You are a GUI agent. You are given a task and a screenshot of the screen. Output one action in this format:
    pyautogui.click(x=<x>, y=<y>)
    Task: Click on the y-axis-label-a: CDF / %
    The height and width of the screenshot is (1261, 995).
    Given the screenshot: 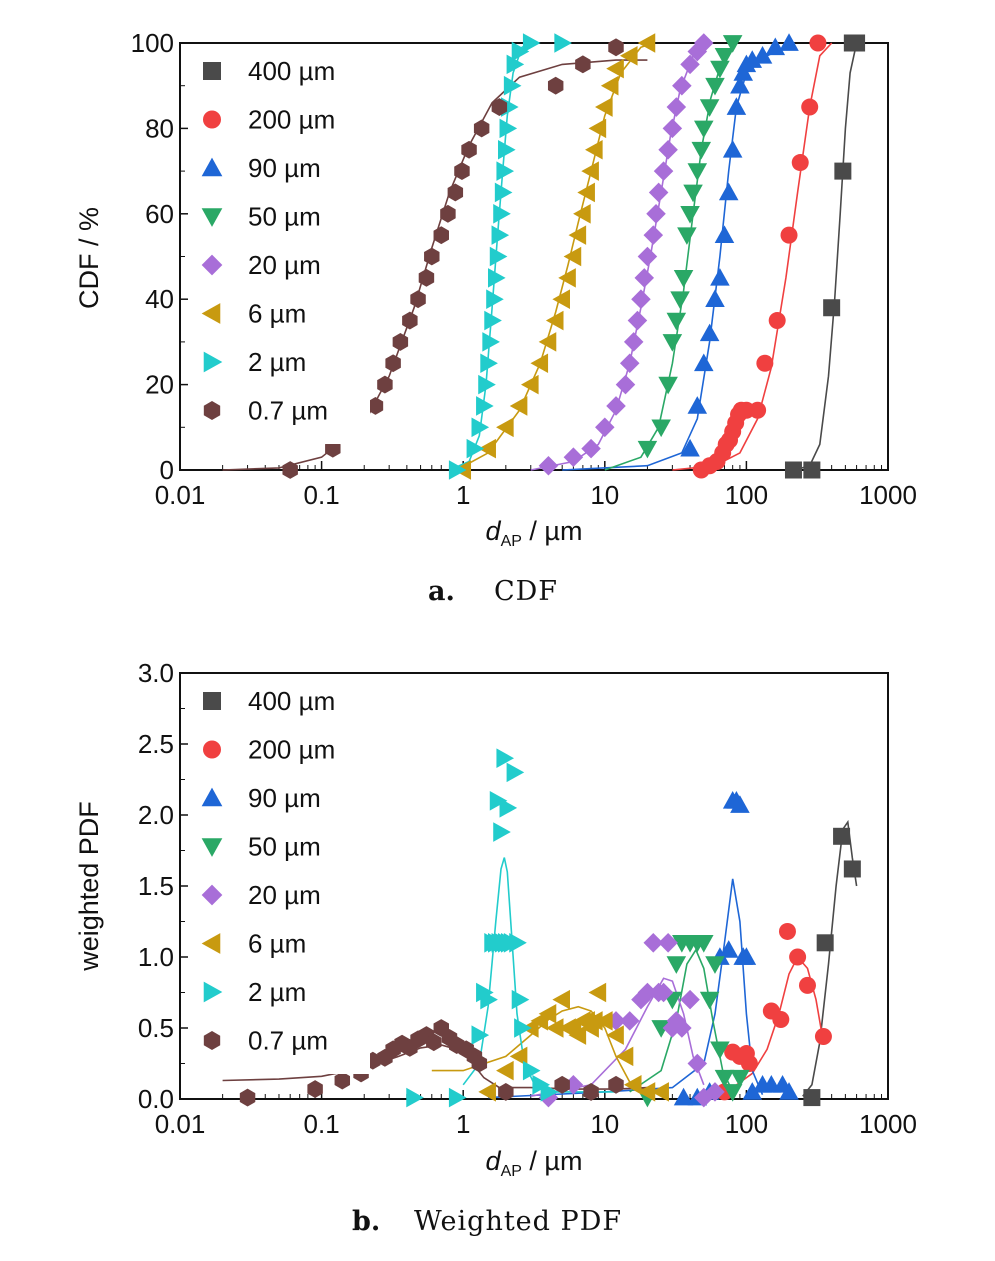 What is the action you would take?
    pyautogui.click(x=89, y=258)
    